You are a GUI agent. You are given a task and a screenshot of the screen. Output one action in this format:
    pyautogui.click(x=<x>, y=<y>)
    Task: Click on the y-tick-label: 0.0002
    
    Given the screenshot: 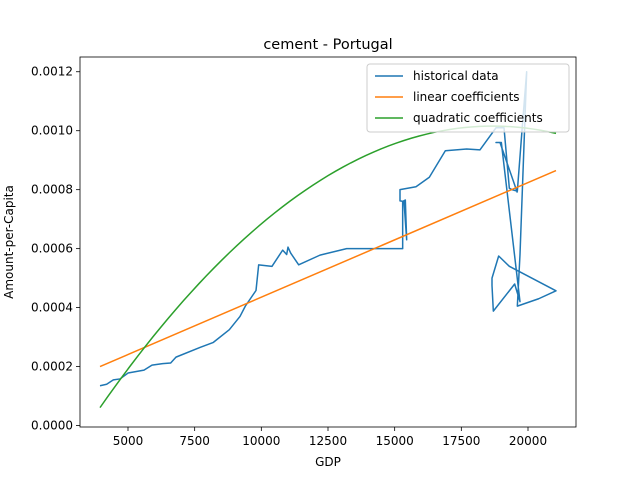 What is the action you would take?
    pyautogui.click(x=52, y=367)
    